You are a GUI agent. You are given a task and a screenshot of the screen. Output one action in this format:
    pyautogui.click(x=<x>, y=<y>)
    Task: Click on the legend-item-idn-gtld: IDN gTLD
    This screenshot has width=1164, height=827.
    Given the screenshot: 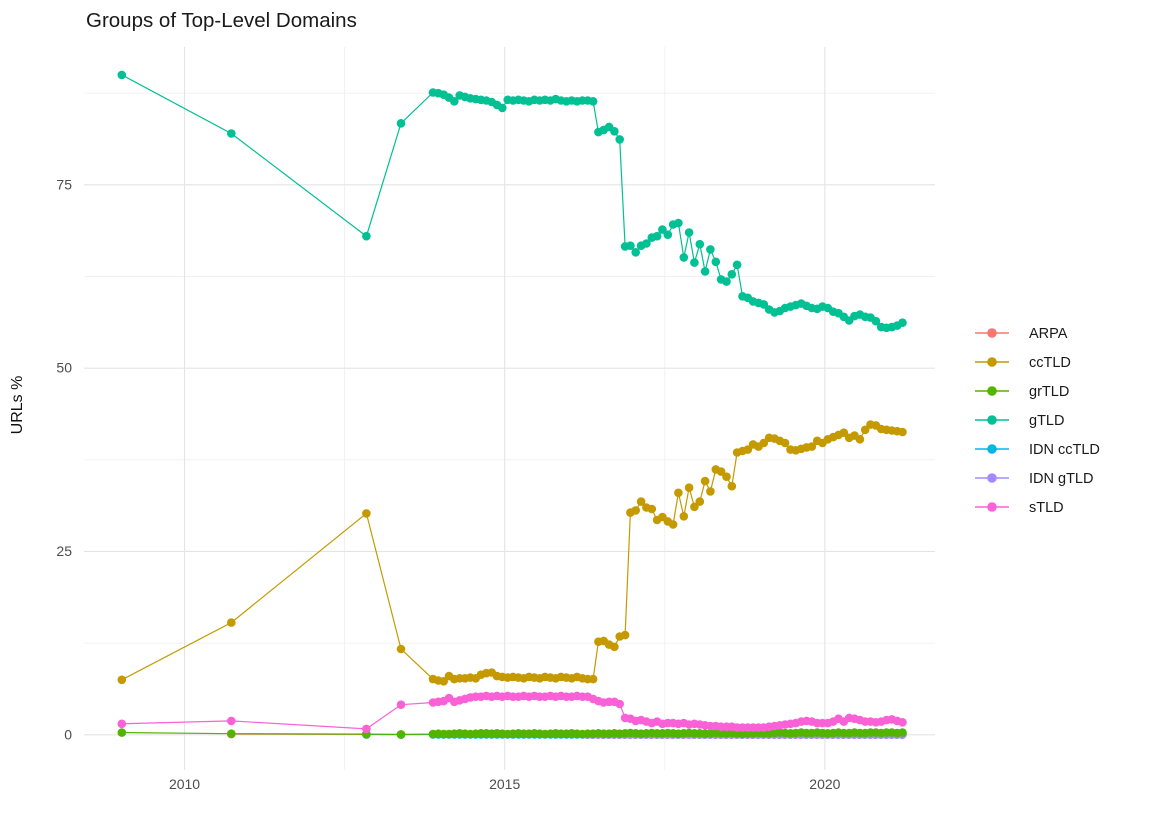 What is the action you would take?
    pyautogui.click(x=1034, y=479)
    